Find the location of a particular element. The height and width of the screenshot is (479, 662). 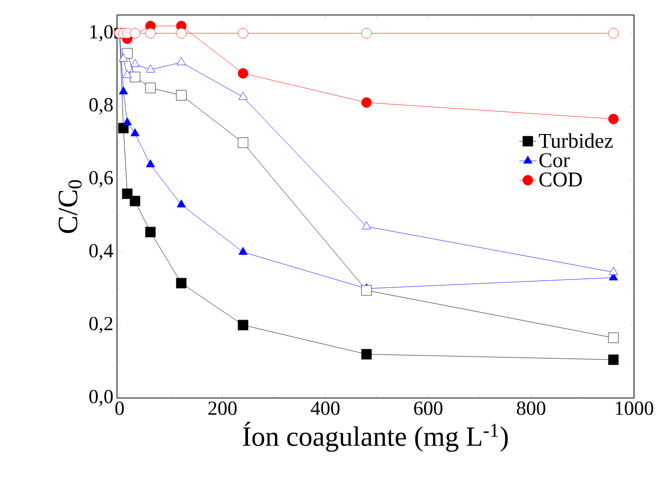

y-tick-label: 0,2 is located at coordinates (100, 325).